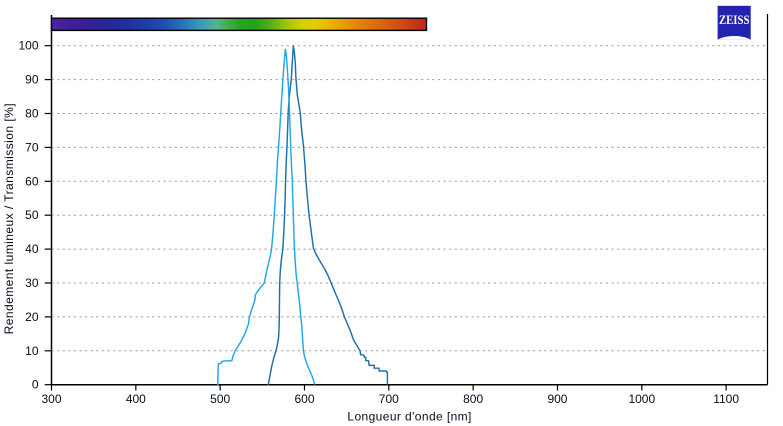 The height and width of the screenshot is (426, 783). Describe the element at coordinates (473, 399) in the screenshot. I see `svg-text: 800` at that location.